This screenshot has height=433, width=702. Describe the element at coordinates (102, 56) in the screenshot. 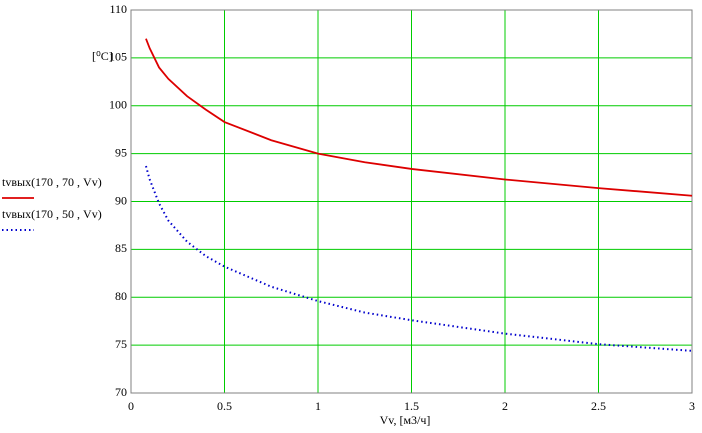

I see `y-axis-label: [⁰C]` at that location.